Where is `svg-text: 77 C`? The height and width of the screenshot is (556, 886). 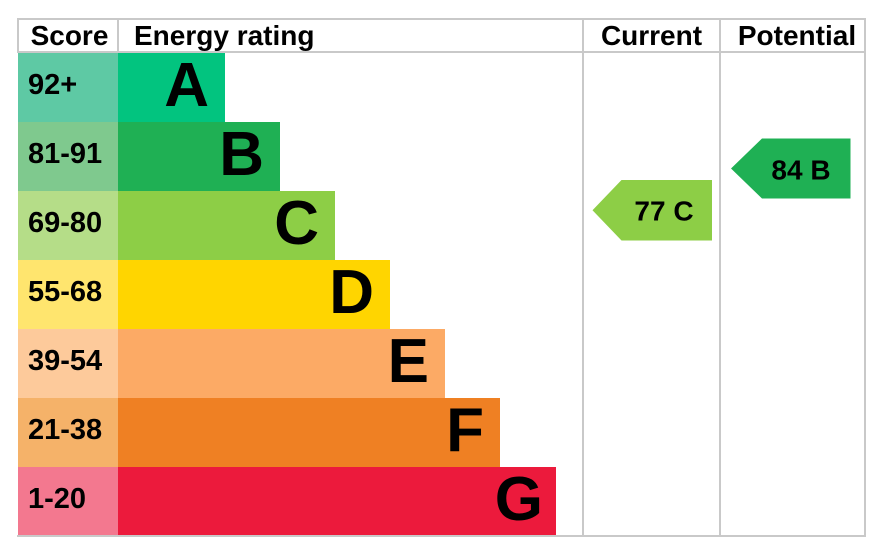 svg-text: 77 C is located at coordinates (663, 211).